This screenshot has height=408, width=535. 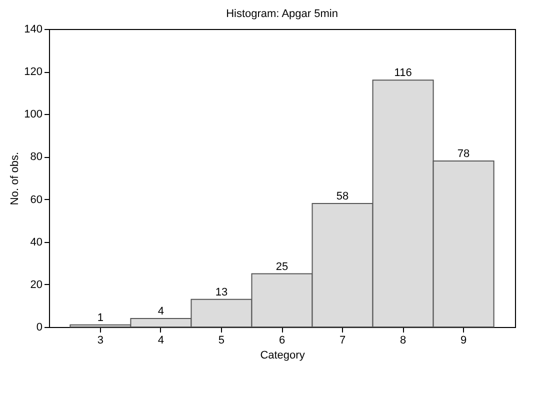 I want to click on x-tick-label: 4, so click(x=161, y=340).